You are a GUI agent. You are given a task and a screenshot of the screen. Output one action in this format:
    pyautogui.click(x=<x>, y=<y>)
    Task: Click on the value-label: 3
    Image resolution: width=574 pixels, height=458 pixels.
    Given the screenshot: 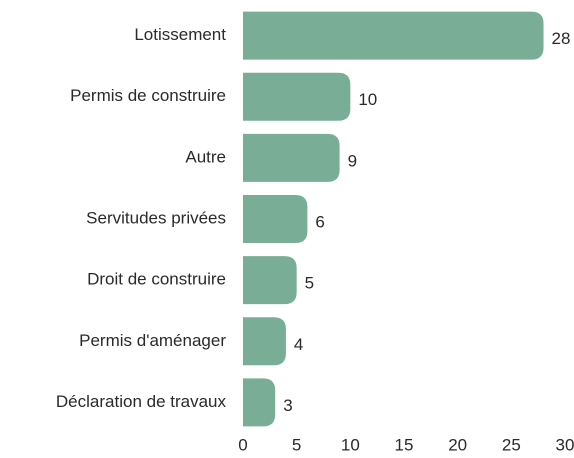 What is the action you would take?
    pyautogui.click(x=287, y=405)
    